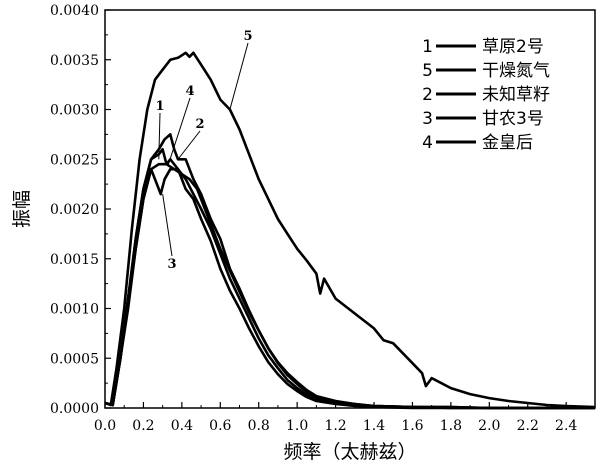 This screenshot has width=600, height=469. Describe the element at coordinates (374, 426) in the screenshot. I see `x-tick-label: 1.4` at that location.